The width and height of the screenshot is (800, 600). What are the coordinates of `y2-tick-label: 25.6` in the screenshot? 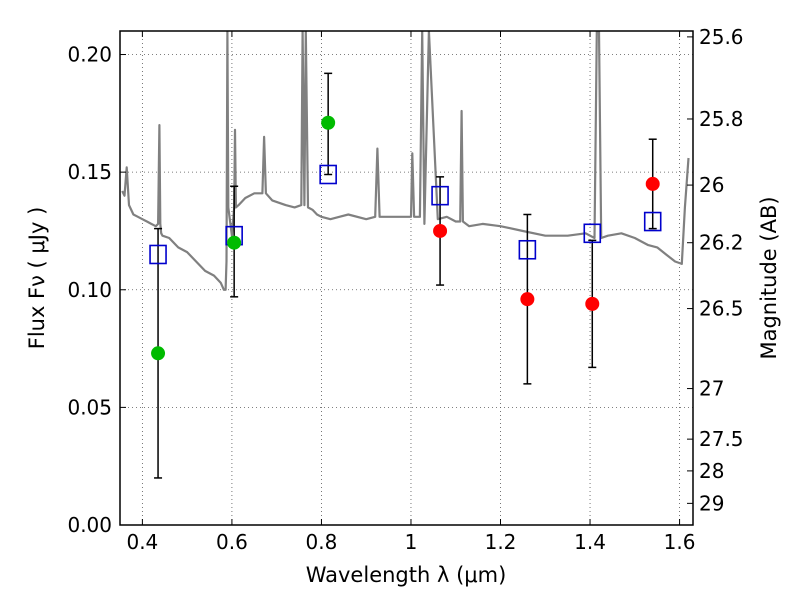 It's located at (721, 37).